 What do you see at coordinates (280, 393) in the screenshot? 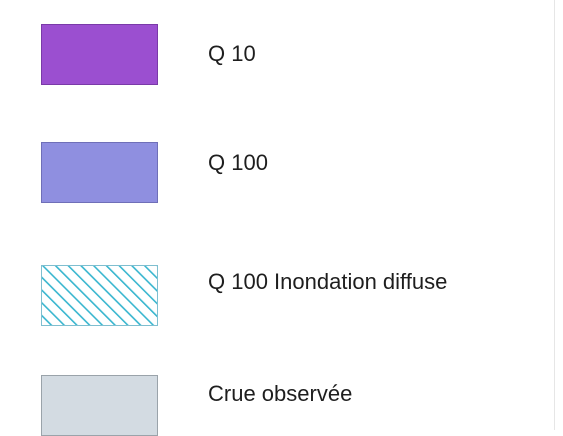
I see `legend-label-crue-observee: Crue observée` at bounding box center [280, 393].